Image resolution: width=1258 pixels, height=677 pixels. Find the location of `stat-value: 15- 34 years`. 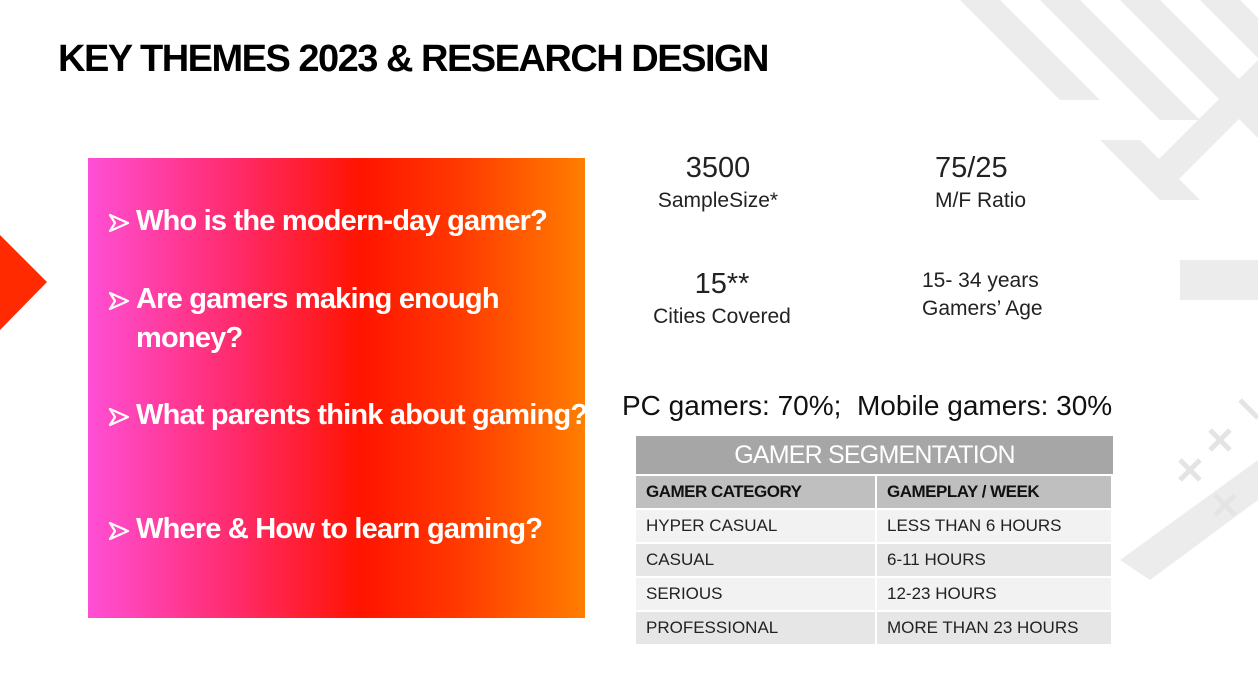

stat-value: 15- 34 years is located at coordinates (980, 280).